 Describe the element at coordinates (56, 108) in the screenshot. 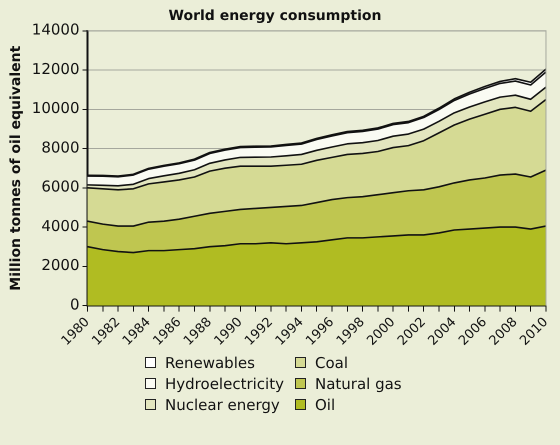

I see `y-tick-label: 10000` at that location.